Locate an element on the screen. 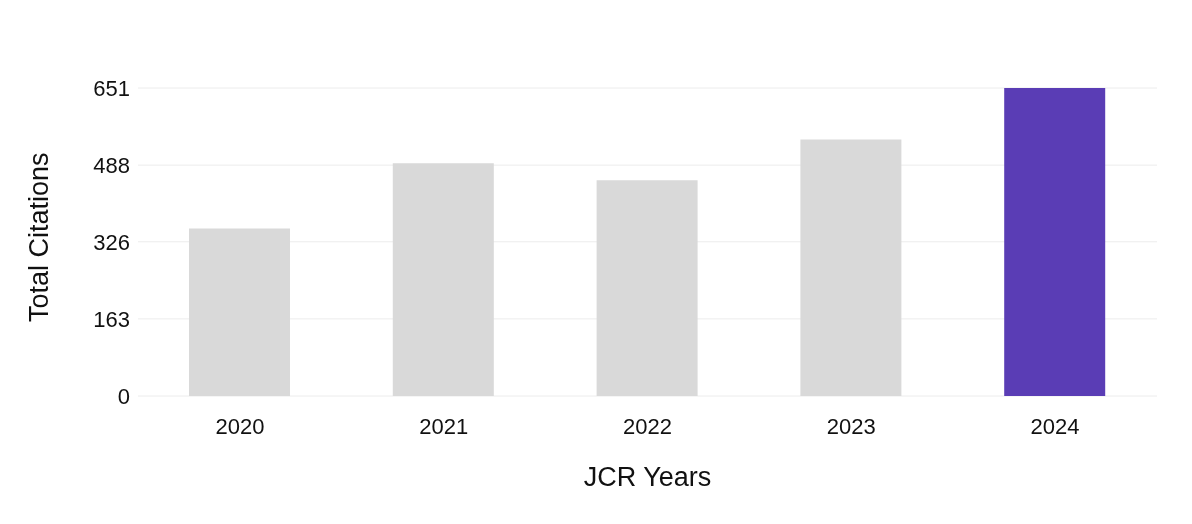  x-tick-label: 2022 is located at coordinates (647, 426).